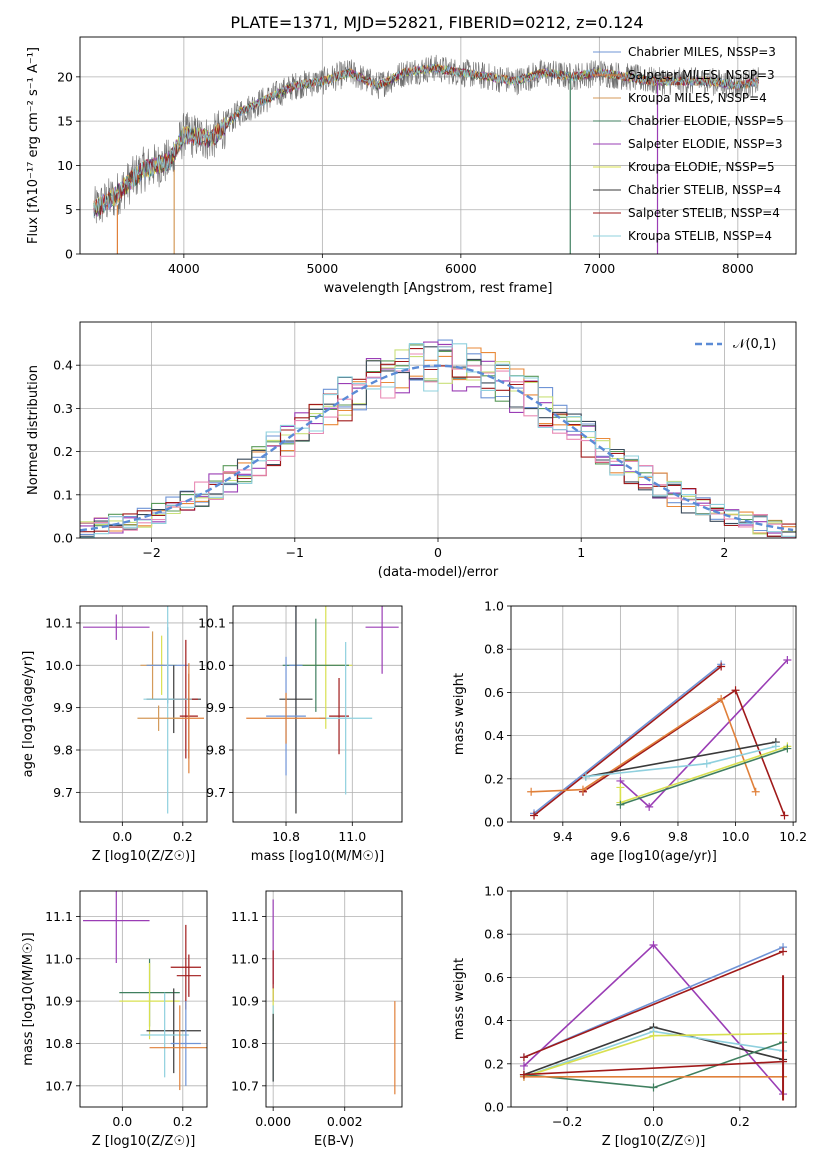 The width and height of the screenshot is (819, 1170). Describe the element at coordinates (426, 140) in the screenshot. I see `model-spectrum` at that location.